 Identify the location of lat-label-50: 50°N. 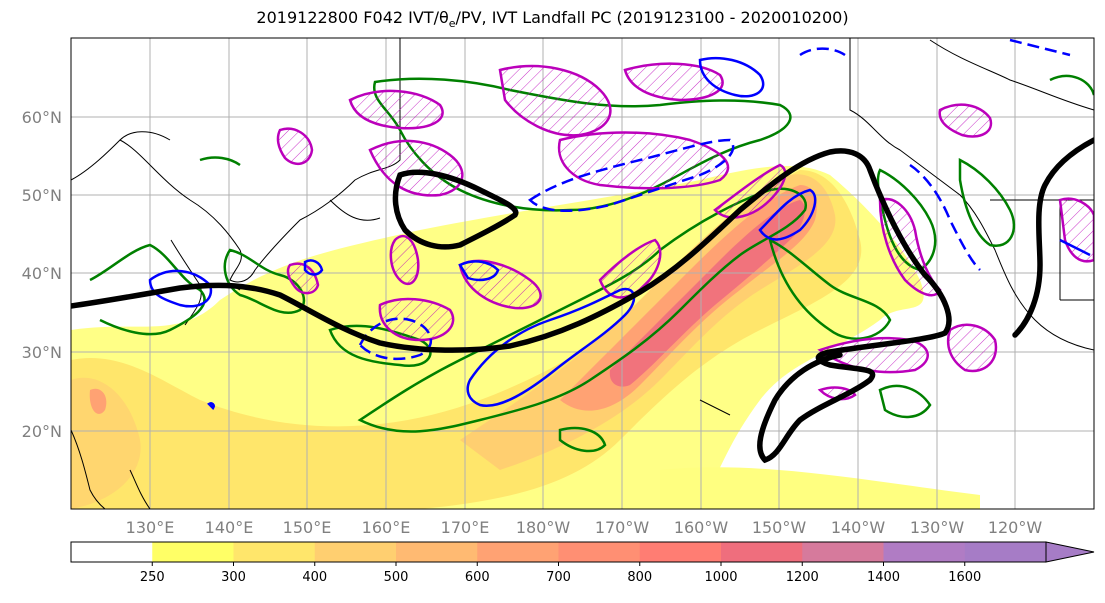
(42, 195).